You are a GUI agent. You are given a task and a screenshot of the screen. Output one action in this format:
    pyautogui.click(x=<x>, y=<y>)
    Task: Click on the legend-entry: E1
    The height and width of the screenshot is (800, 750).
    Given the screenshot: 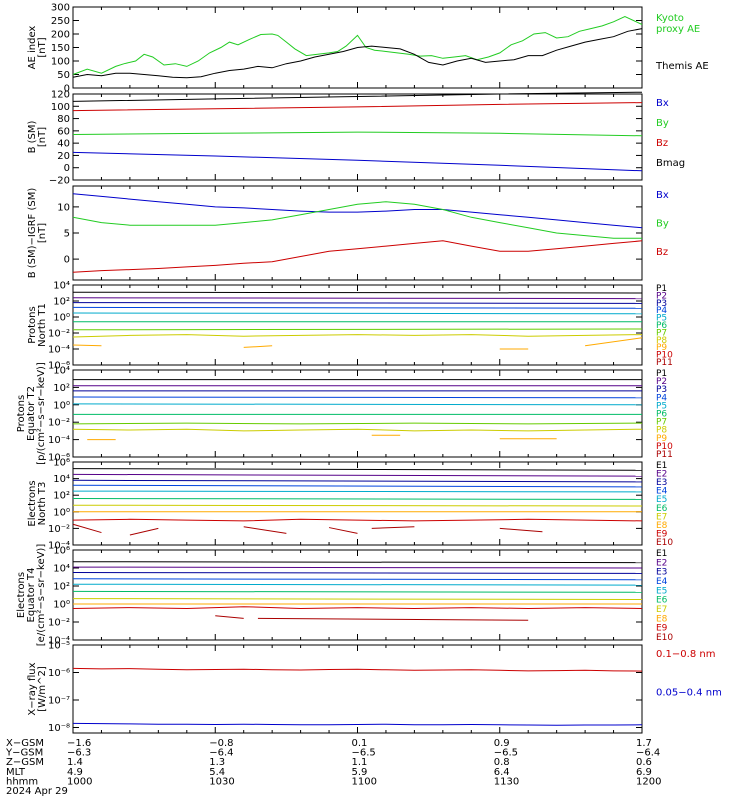 What is the action you would take?
    pyautogui.click(x=661, y=466)
    